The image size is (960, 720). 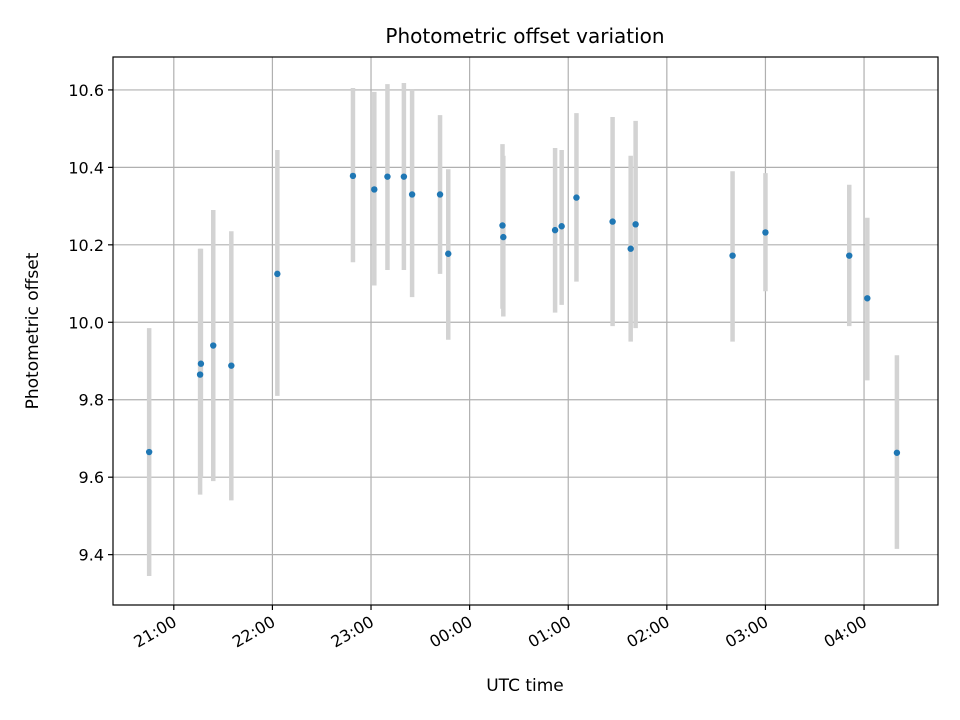 I want to click on y-axis-ticks: 9.4 9.6 9.8 10.0 10.2 10.4 10.6, so click(x=90, y=323).